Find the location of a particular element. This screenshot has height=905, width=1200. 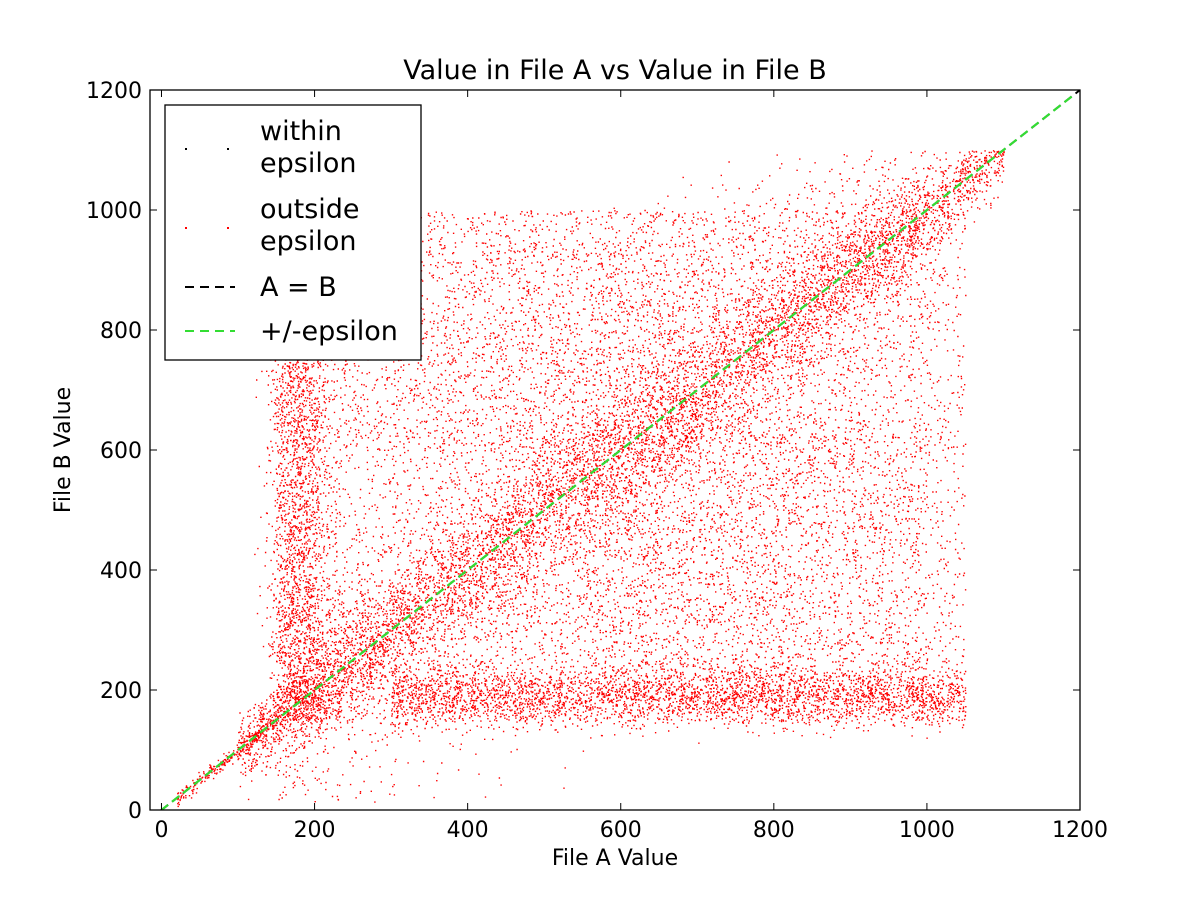

x-tick-label: 200 is located at coordinates (315, 830).